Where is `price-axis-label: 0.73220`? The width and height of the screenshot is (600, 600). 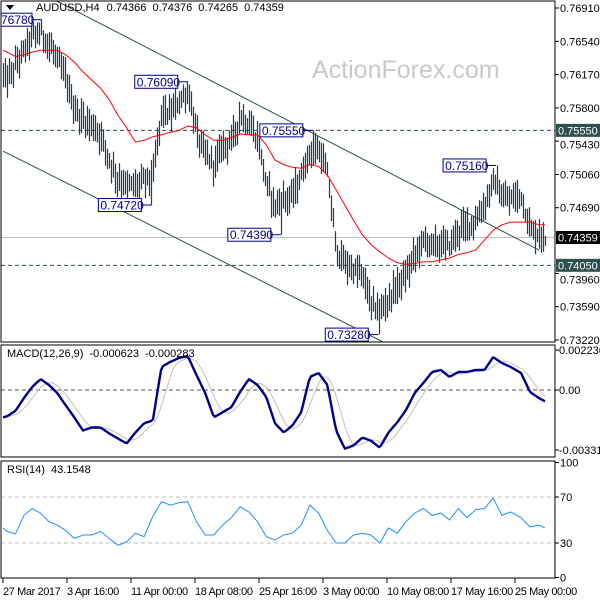 price-axis-label: 0.73220 is located at coordinates (580, 341).